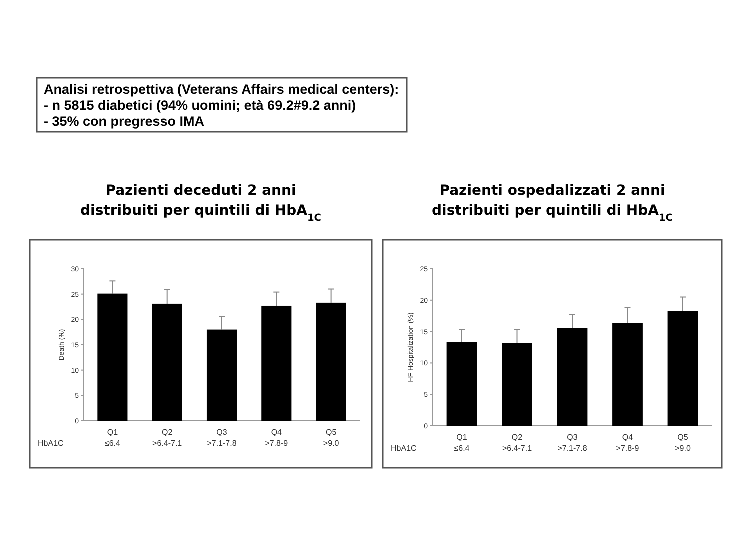 This screenshot has width=740, height=537. I want to click on text: Analisi retrospettiva (Veterans Affairs medical centers):, so click(222, 89).